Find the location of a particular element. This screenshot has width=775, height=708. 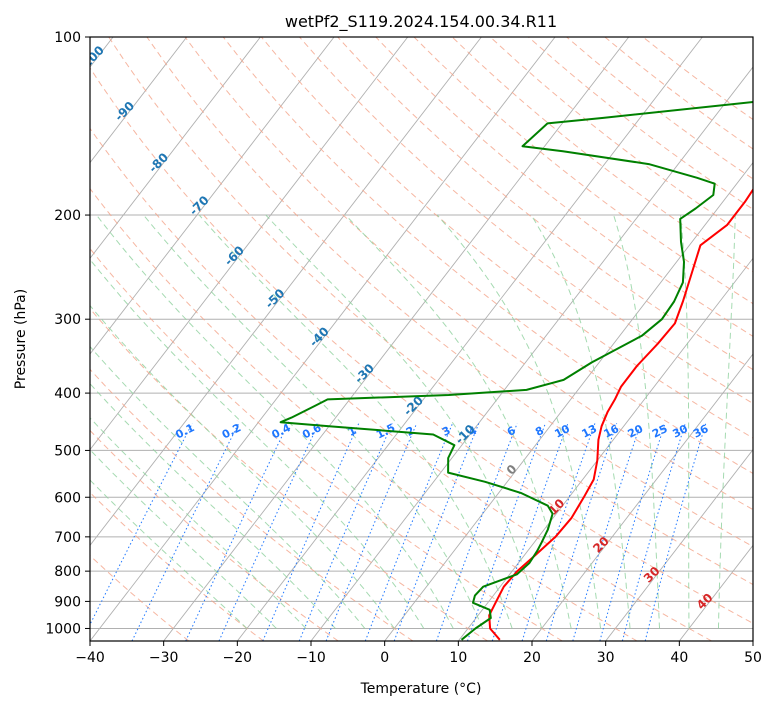

x-tick-label: 30 is located at coordinates (606, 658).